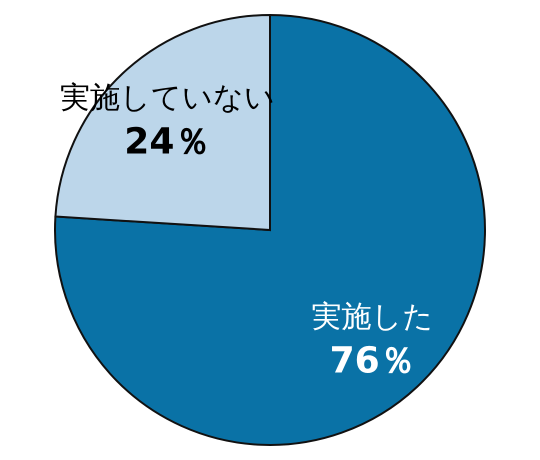  I want to click on data-label: 76％, so click(373, 361).